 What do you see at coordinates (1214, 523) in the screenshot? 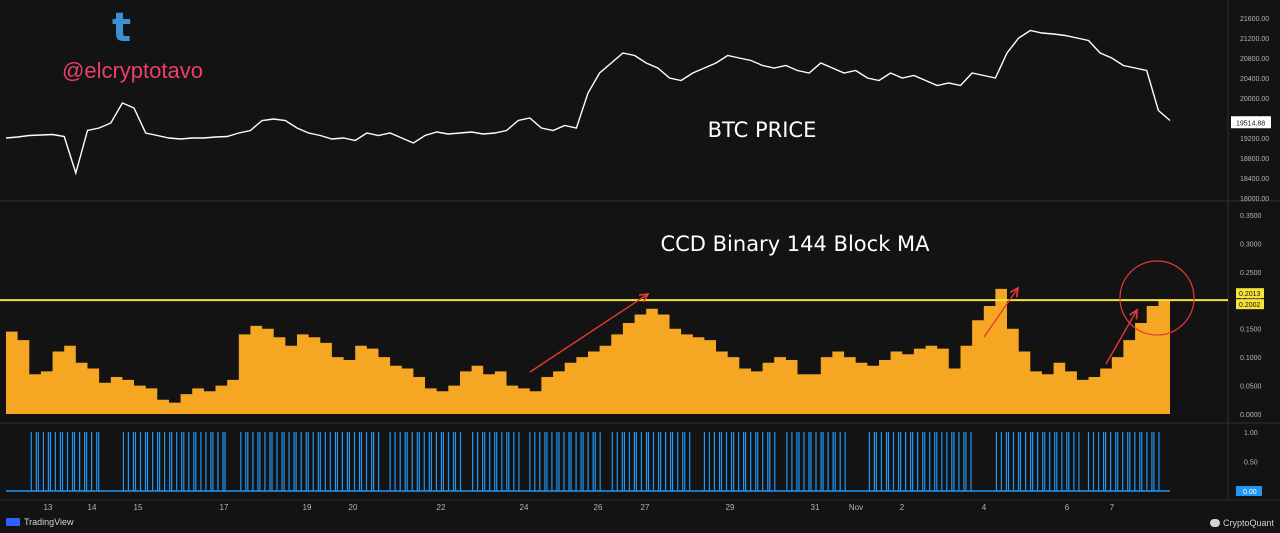
I see `cryptoquant-icon` at bounding box center [1214, 523].